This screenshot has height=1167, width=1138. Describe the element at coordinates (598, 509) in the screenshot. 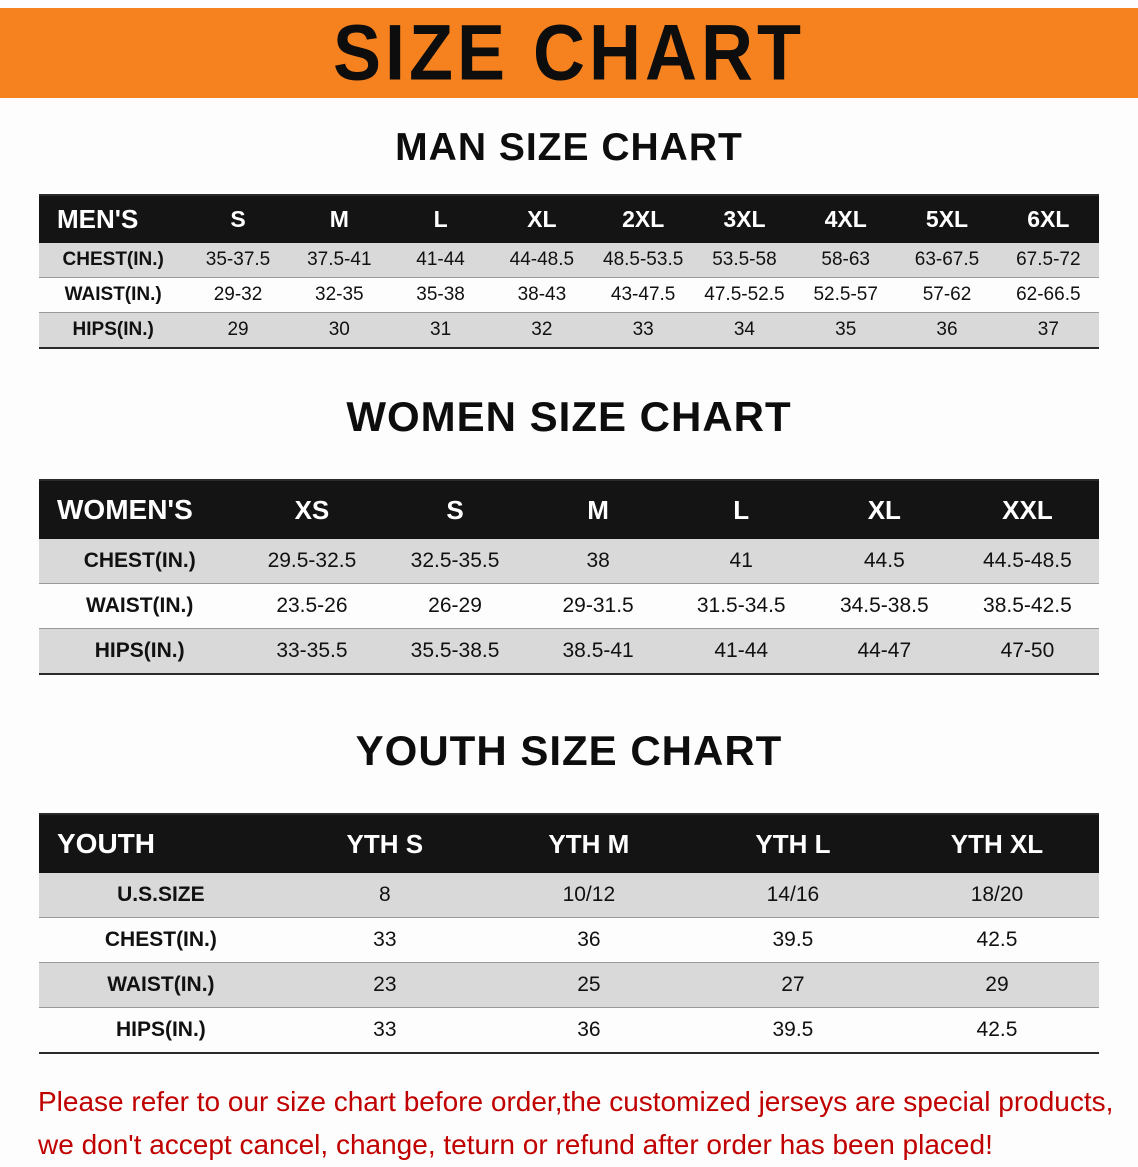

I see `size-column-header: M` at that location.